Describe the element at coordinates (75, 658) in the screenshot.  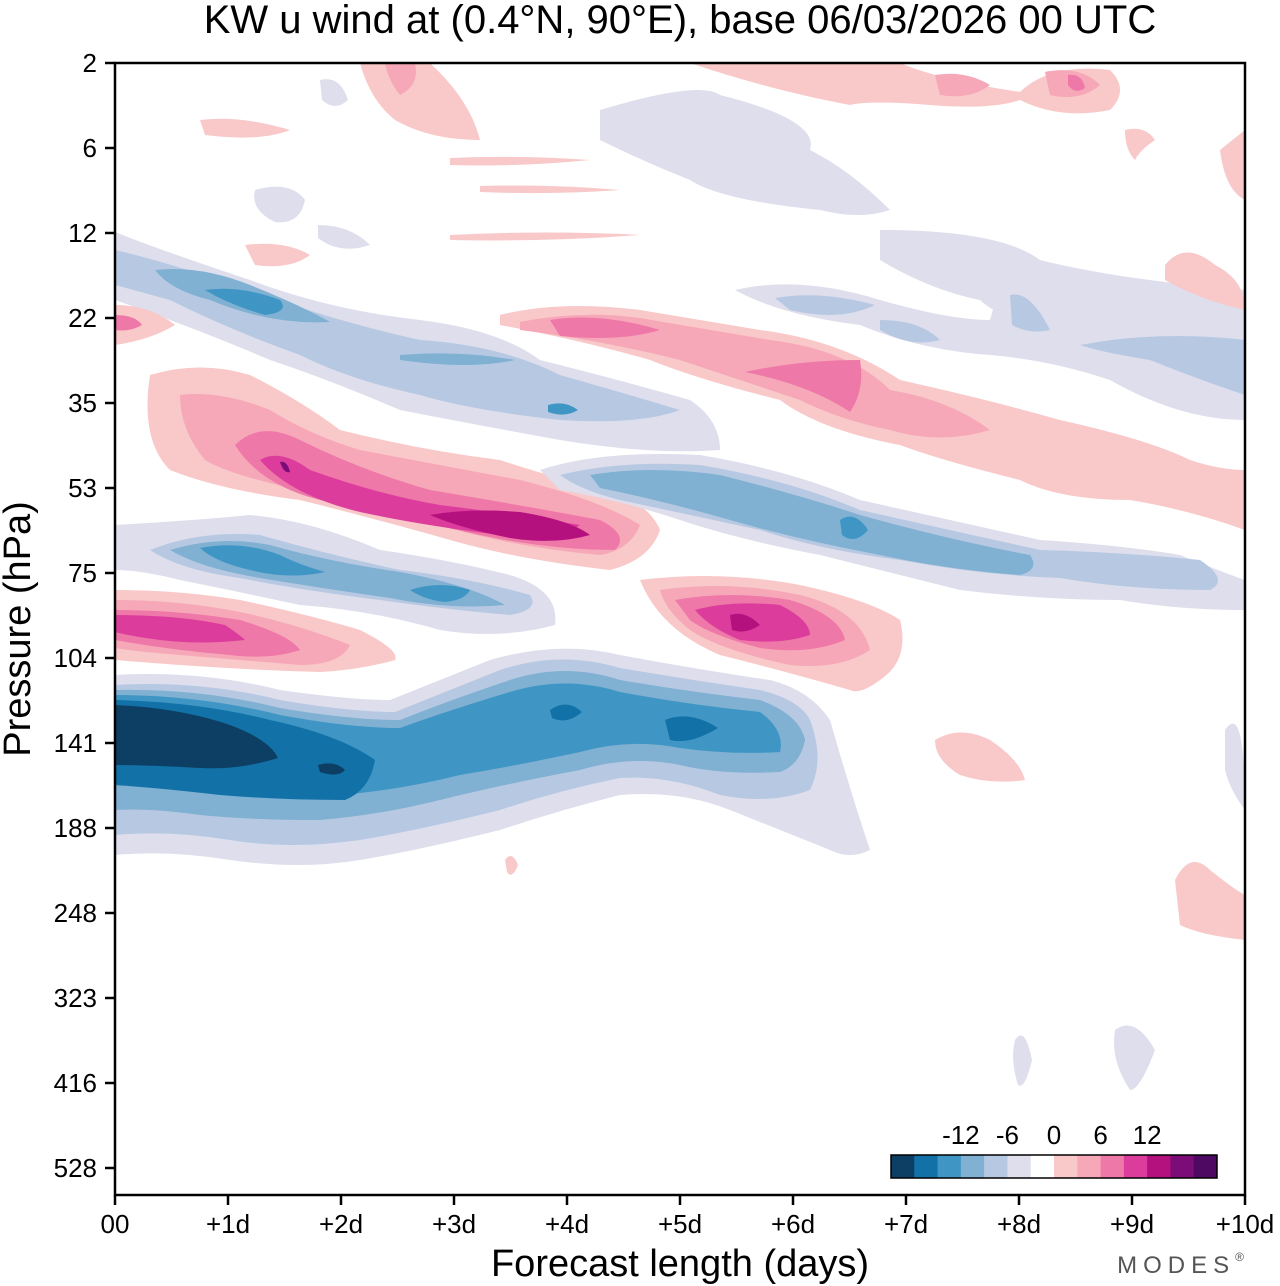
I see `y-tick-label: 104` at that location.